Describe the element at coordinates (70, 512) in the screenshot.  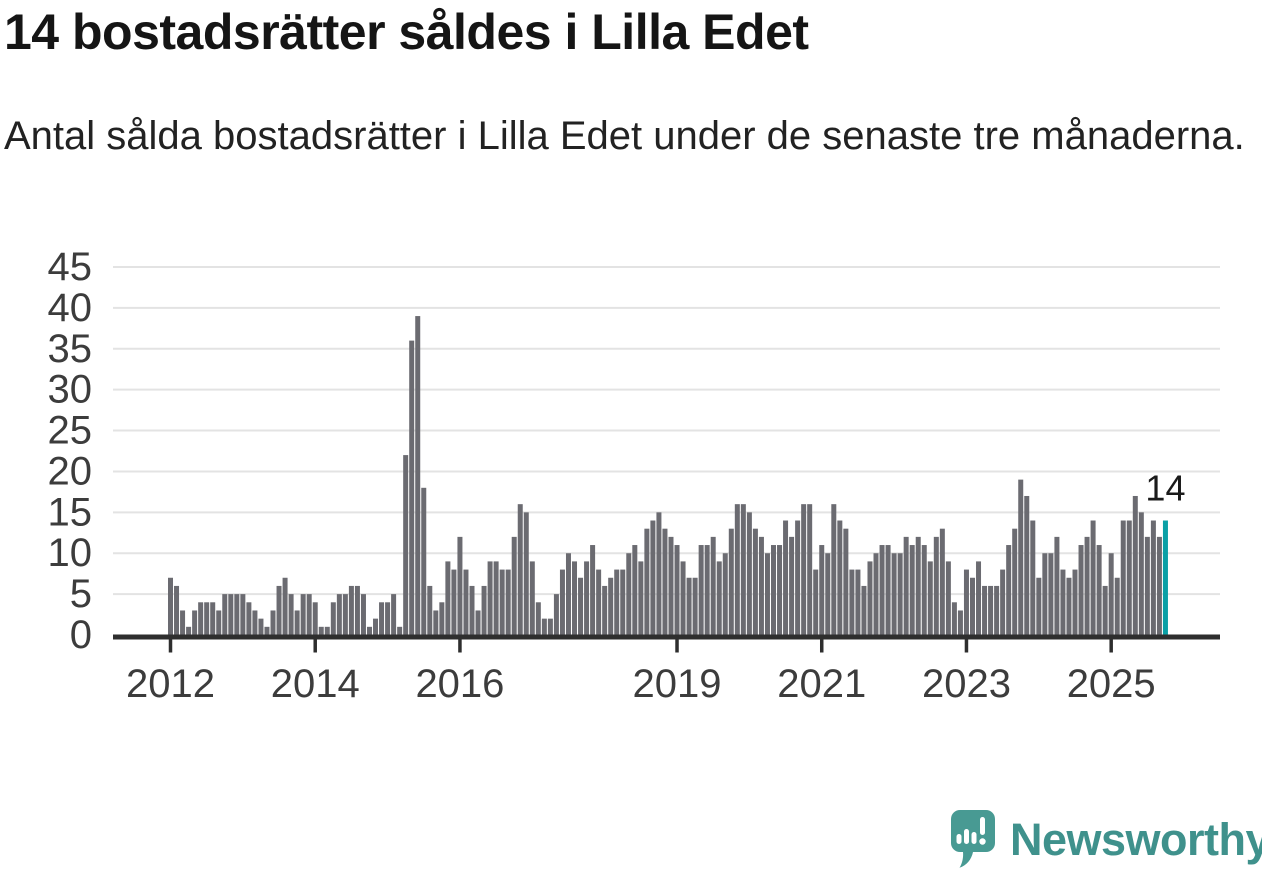
I see `y-tick-label: 15` at that location.